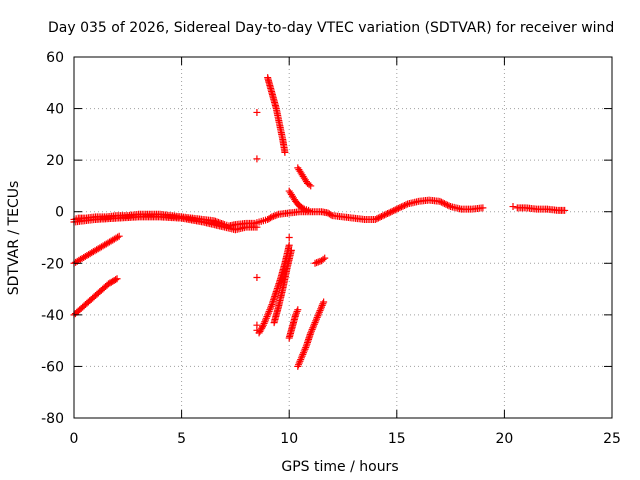 The width and height of the screenshot is (640, 480). What do you see at coordinates (55, 110) in the screenshot?
I see `y-tick-label: 40` at bounding box center [55, 110].